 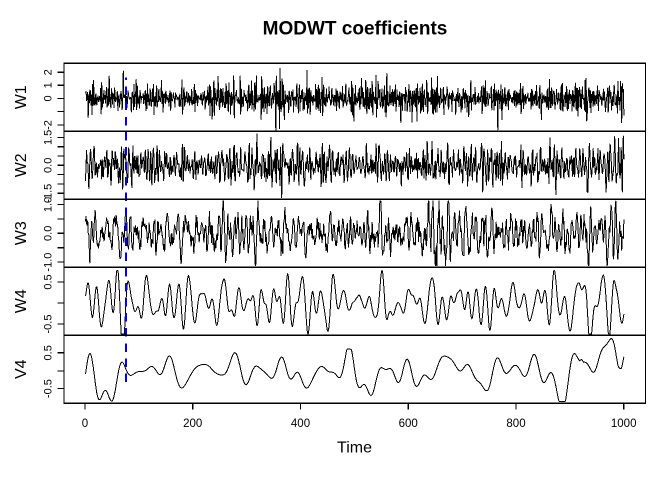 What do you see at coordinates (192, 424) in the screenshot?
I see `svg-text: 200` at bounding box center [192, 424].